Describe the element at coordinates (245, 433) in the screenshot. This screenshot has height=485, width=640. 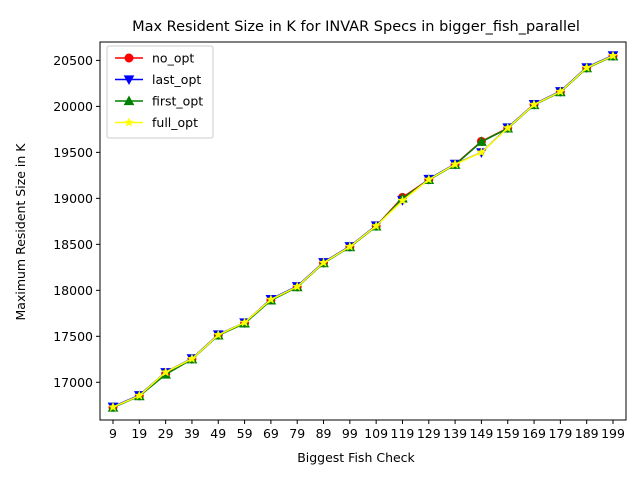
I see `x-tick-label: 59` at that location.